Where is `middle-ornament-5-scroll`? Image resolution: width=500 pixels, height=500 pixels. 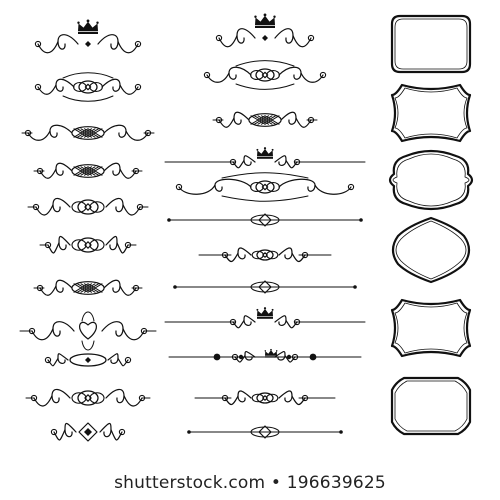
middle-ornament-5-scroll is located at coordinates (265, 187).